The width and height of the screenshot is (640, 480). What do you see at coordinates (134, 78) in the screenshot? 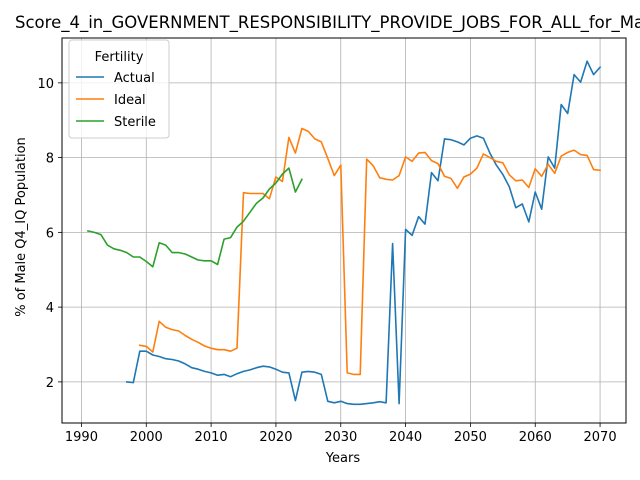
I see `legend-label-actual: Actual` at bounding box center [134, 78].